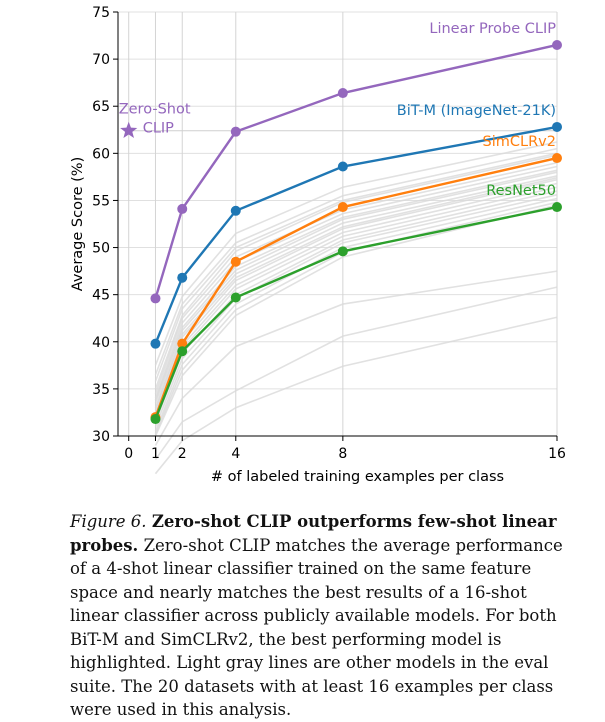 The width and height of the screenshot is (605, 722). I want to click on gray-model-line, so click(356, 395).